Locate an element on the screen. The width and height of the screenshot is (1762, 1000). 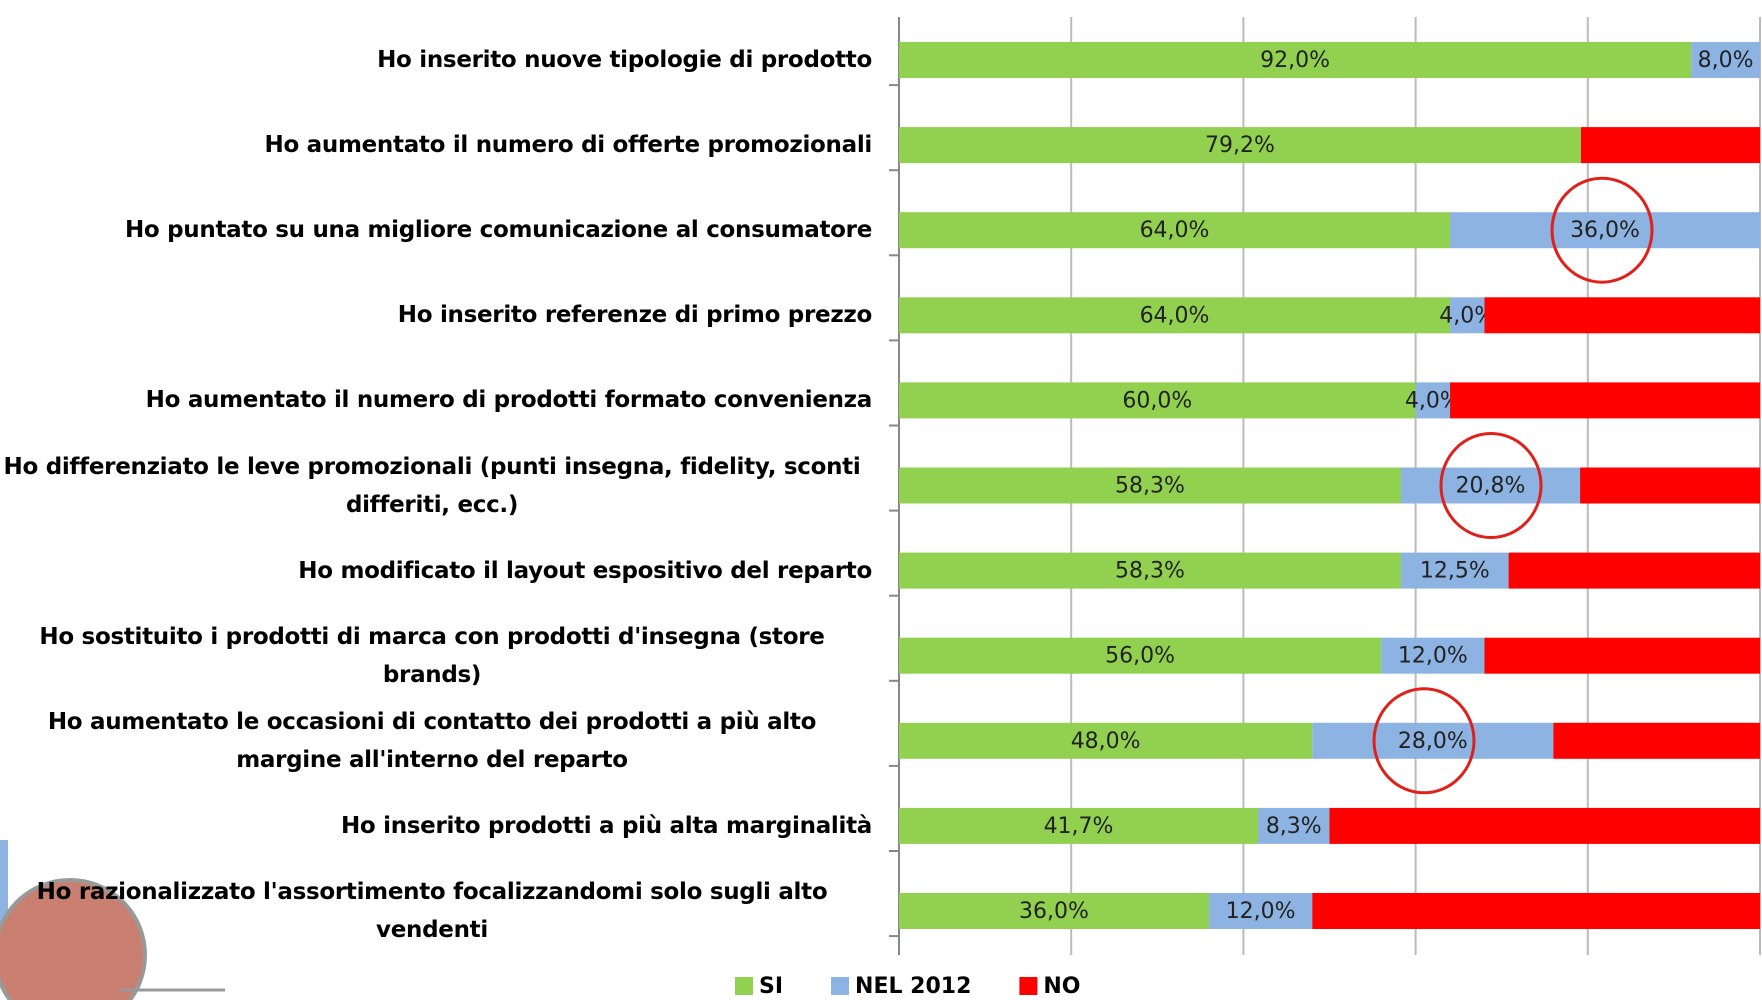
value-label: 28,0% is located at coordinates (1433, 741).